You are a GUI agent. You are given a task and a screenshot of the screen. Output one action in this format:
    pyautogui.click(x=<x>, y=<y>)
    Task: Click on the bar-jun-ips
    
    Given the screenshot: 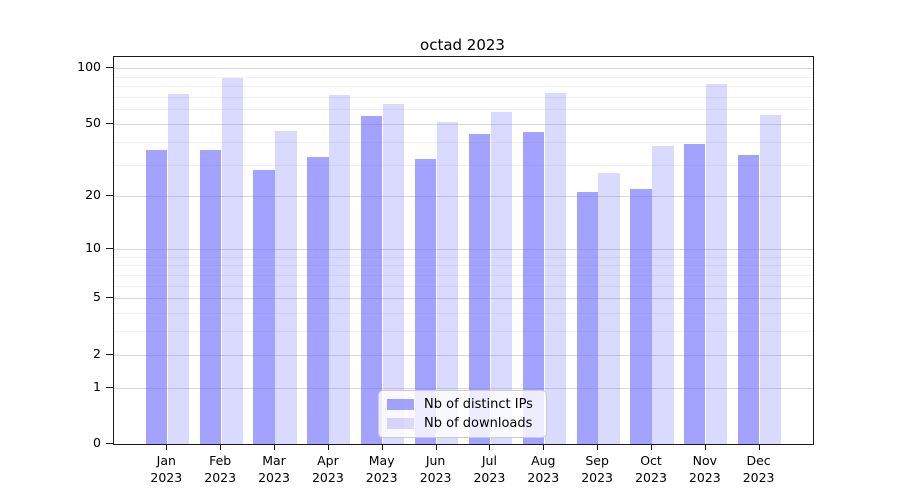 What is the action you would take?
    pyautogui.click(x=425, y=301)
    